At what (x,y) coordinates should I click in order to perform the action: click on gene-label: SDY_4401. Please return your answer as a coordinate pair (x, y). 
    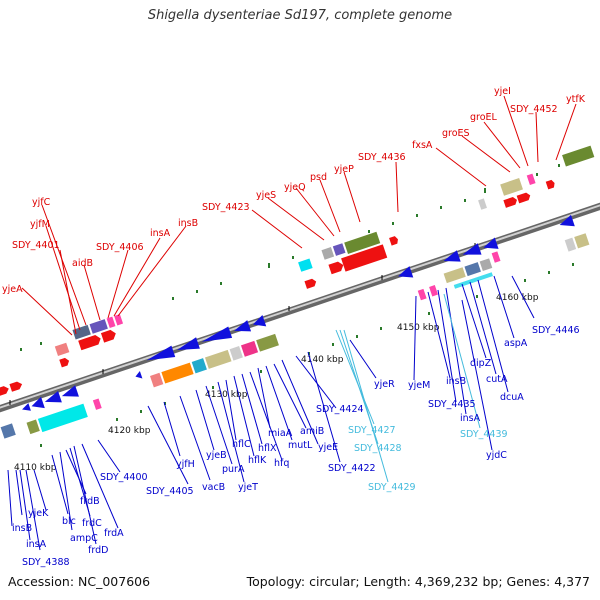
    Looking at the image, I should click on (36, 245).